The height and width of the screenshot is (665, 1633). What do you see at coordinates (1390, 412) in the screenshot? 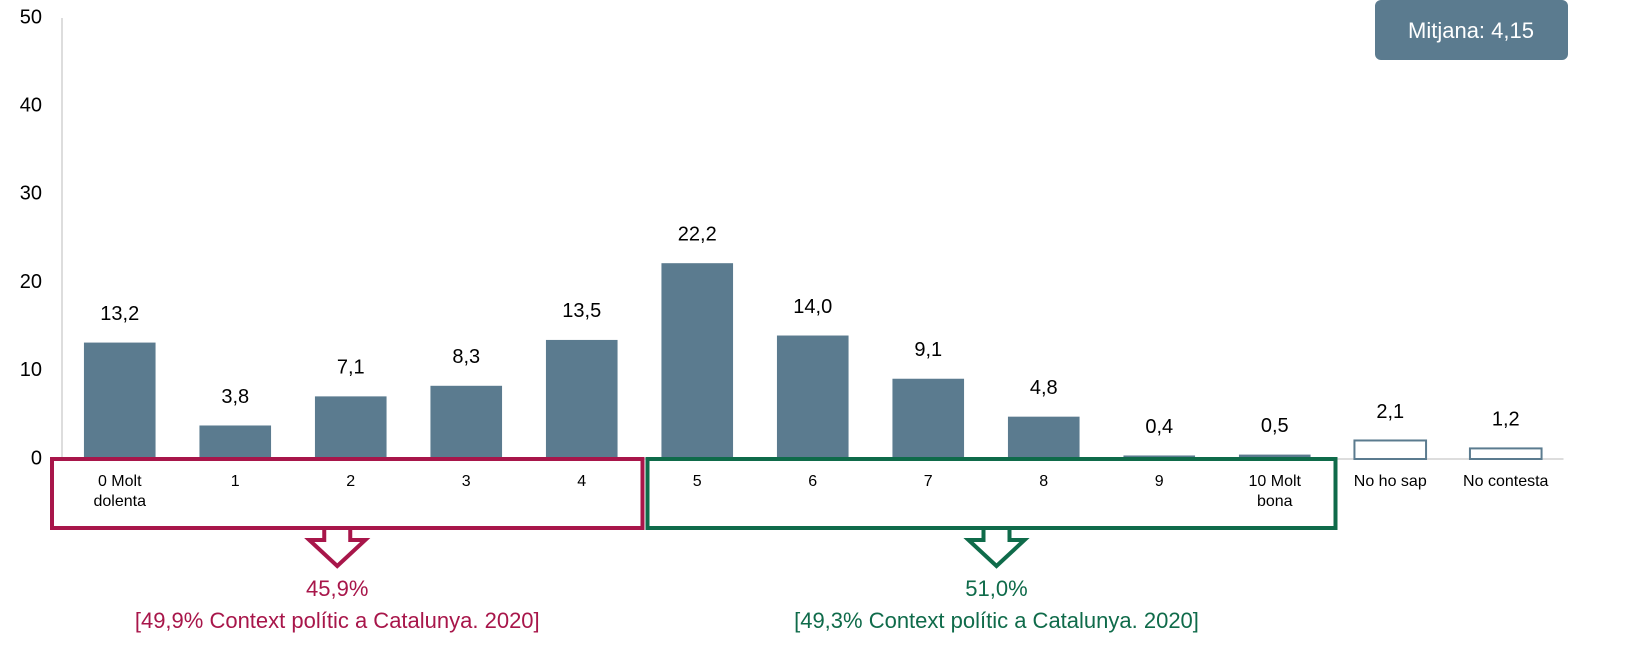
I see `value-label: 2,1` at bounding box center [1390, 412].